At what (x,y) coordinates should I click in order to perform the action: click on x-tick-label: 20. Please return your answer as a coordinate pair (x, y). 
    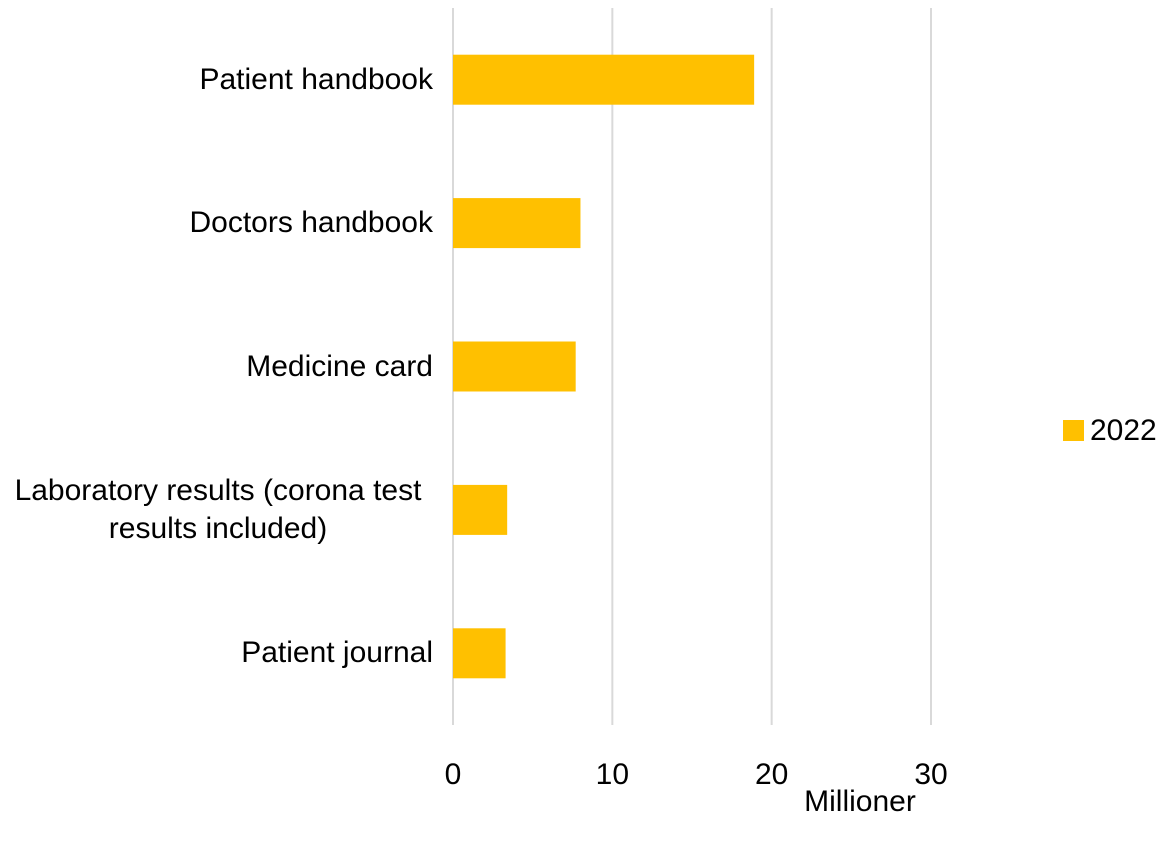
    Looking at the image, I should click on (771, 774).